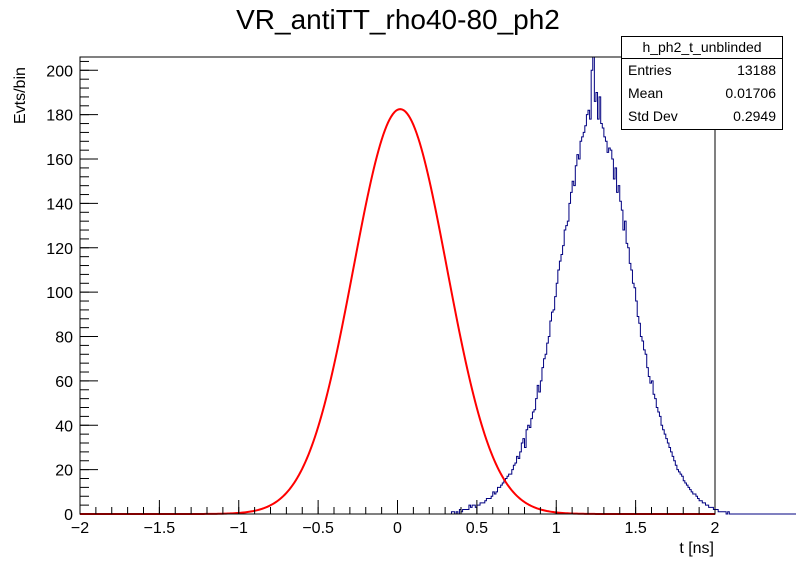  I want to click on stats-row-entries: Entries 13188, so click(702, 70).